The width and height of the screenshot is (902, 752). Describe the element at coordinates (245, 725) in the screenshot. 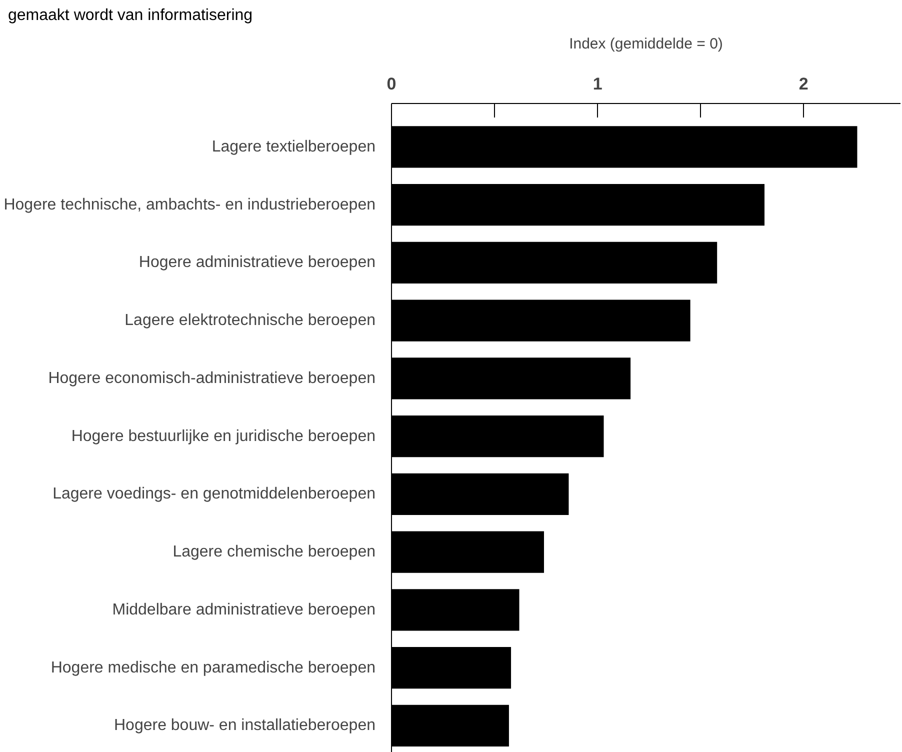

I see `y-tick-label: Hogere bouw- en installatieberoepen` at that location.